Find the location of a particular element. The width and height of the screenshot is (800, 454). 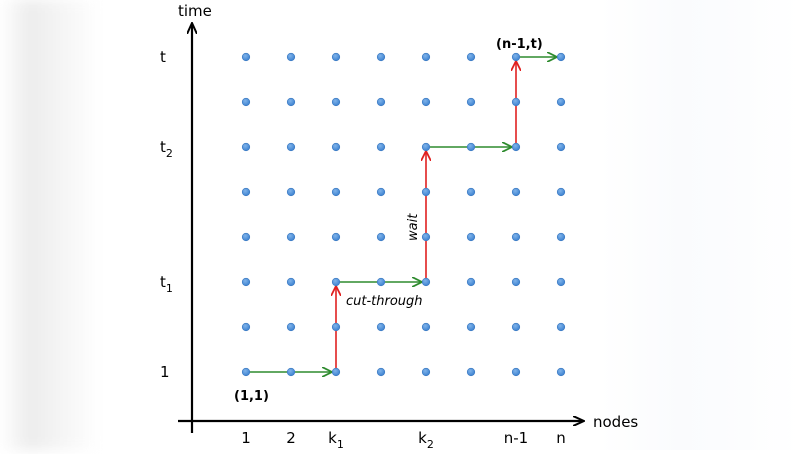

y-tick-label: t1 is located at coordinates (166, 284).